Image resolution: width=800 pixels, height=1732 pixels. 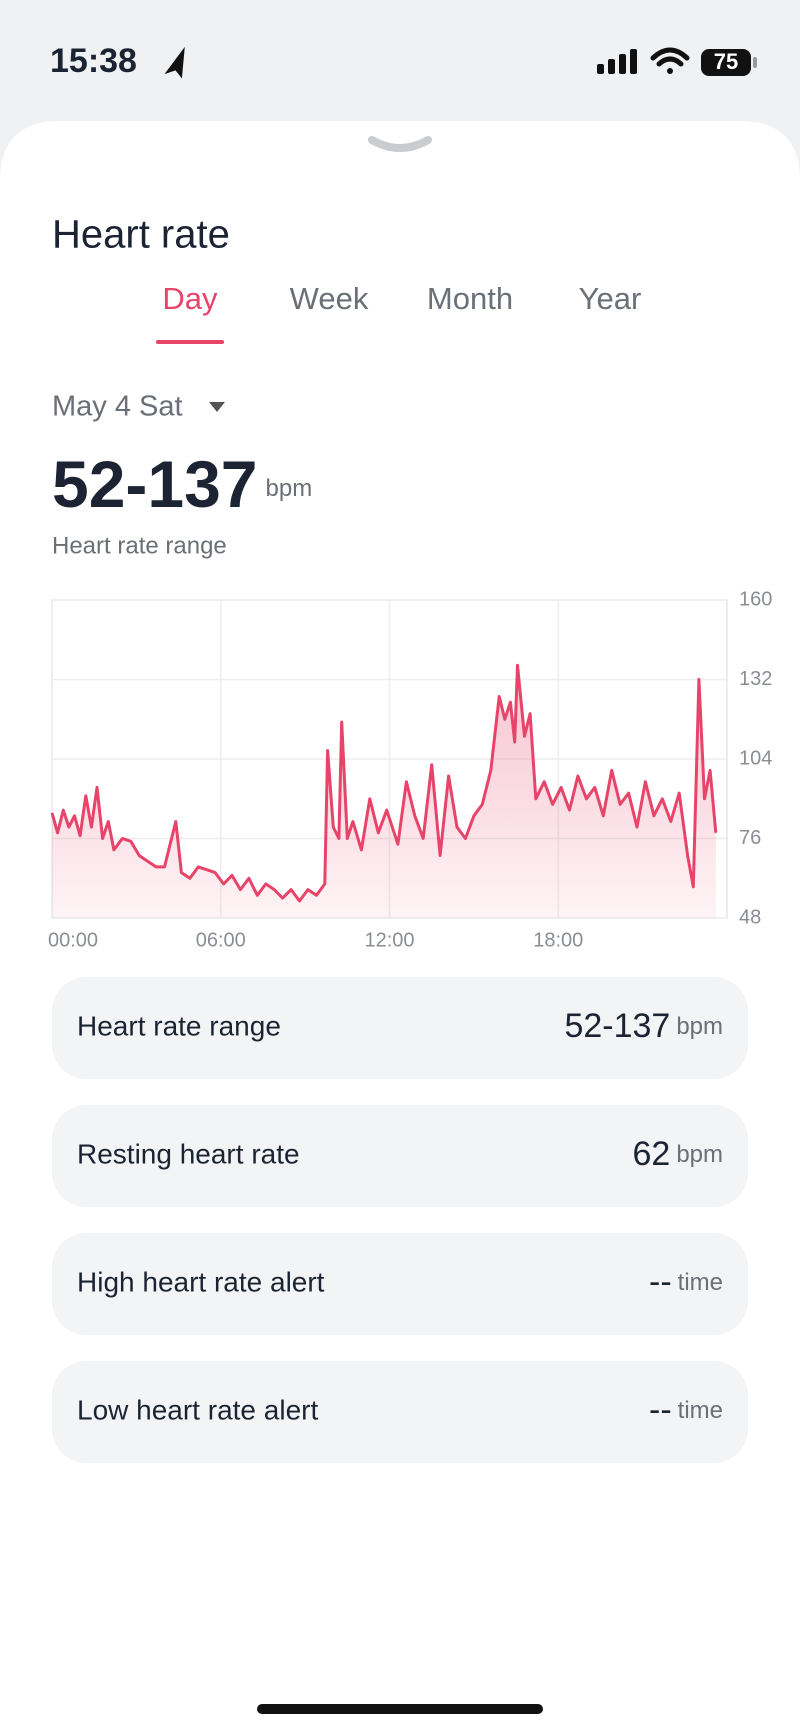 What do you see at coordinates (197, 1409) in the screenshot?
I see `stat-label: Low heart rate alert` at bounding box center [197, 1409].